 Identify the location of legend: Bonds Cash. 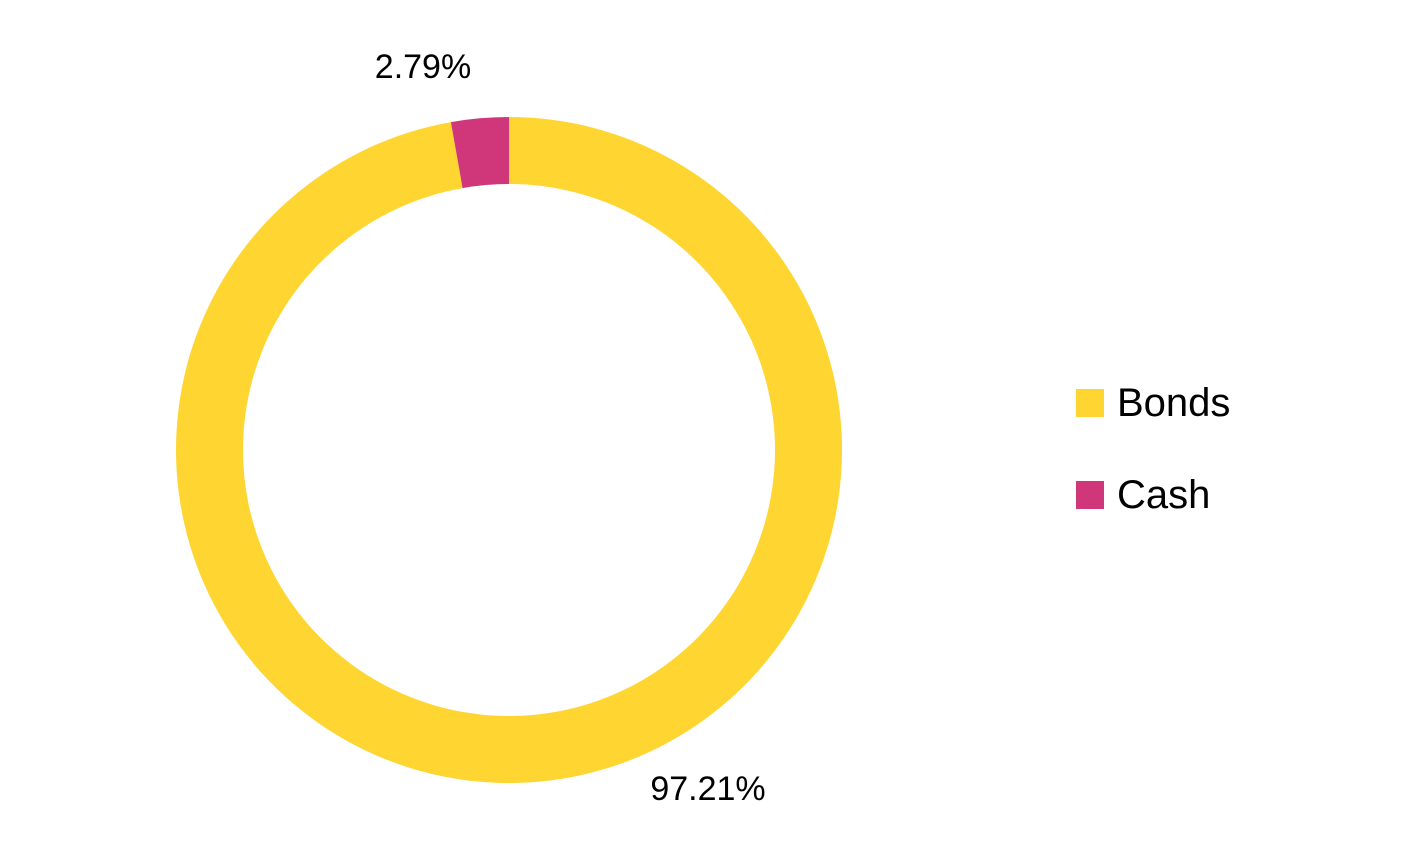
(1153, 449).